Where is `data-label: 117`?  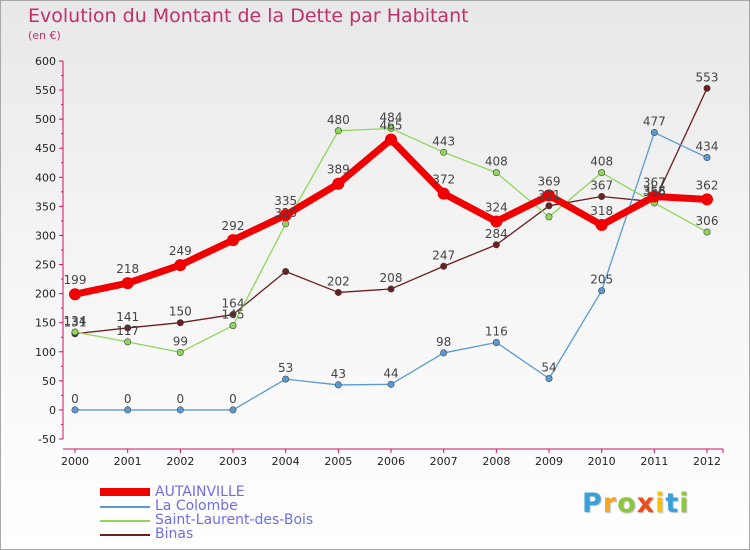
data-label: 117 is located at coordinates (127, 331).